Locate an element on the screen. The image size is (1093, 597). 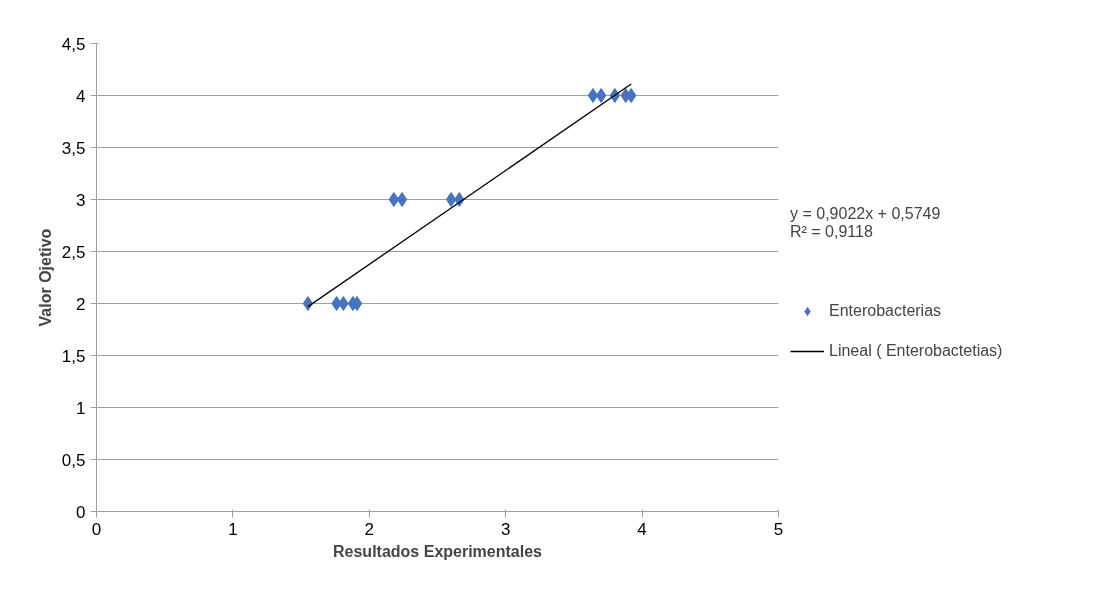
y-tick-label: 0,5 is located at coordinates (73, 460).